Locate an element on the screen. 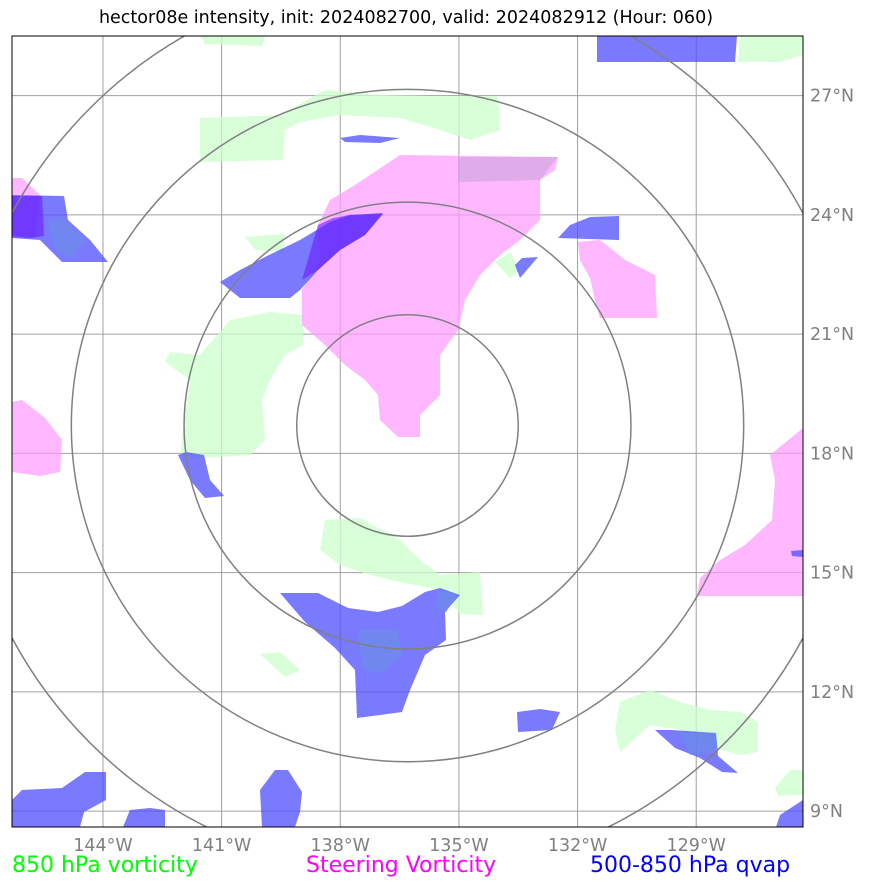 This screenshot has width=873, height=891. x-tick-label: 141°W is located at coordinates (221, 846).